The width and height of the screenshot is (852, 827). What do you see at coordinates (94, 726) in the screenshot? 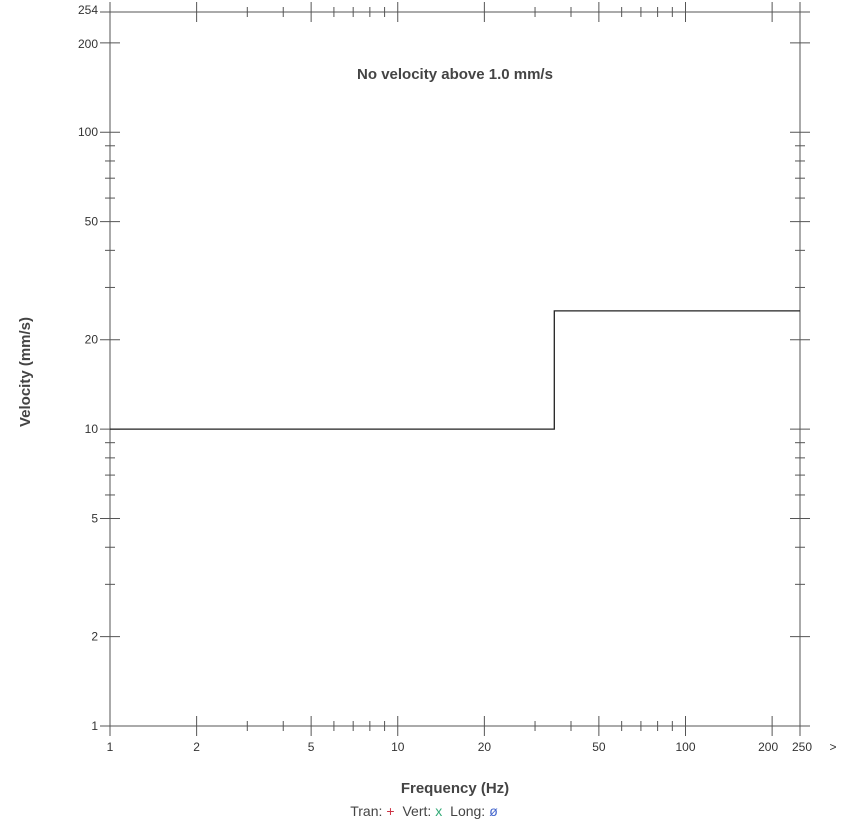
I see `y-tick-label: 1` at bounding box center [94, 726].